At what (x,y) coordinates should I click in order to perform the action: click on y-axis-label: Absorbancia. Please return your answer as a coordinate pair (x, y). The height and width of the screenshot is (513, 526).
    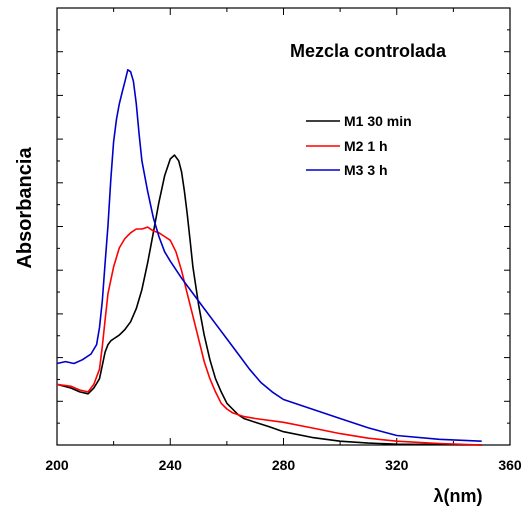
    Looking at the image, I should click on (25, 208).